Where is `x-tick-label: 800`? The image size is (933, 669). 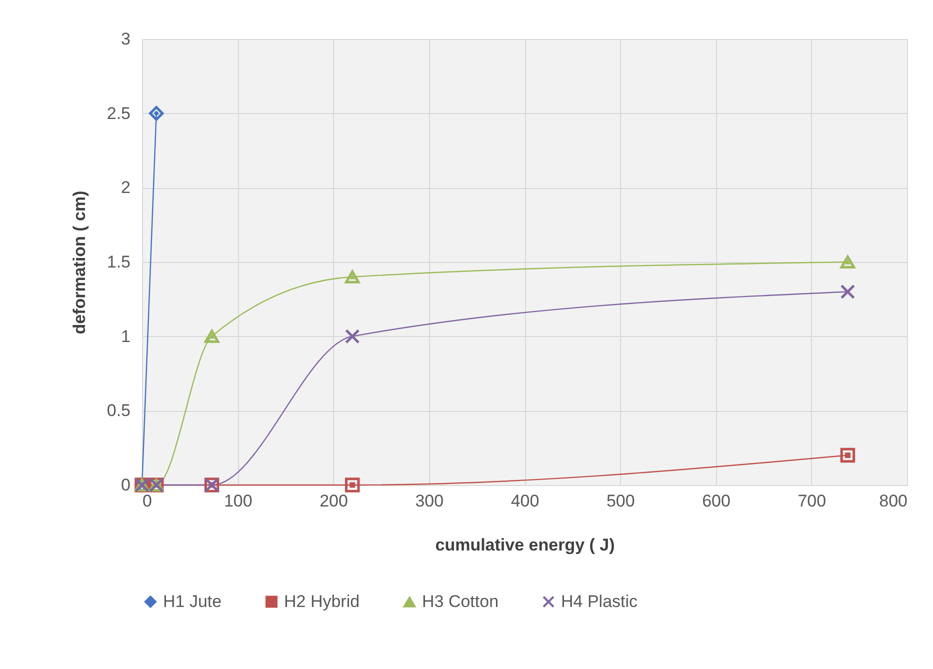 x-tick-label: 800 is located at coordinates (893, 501).